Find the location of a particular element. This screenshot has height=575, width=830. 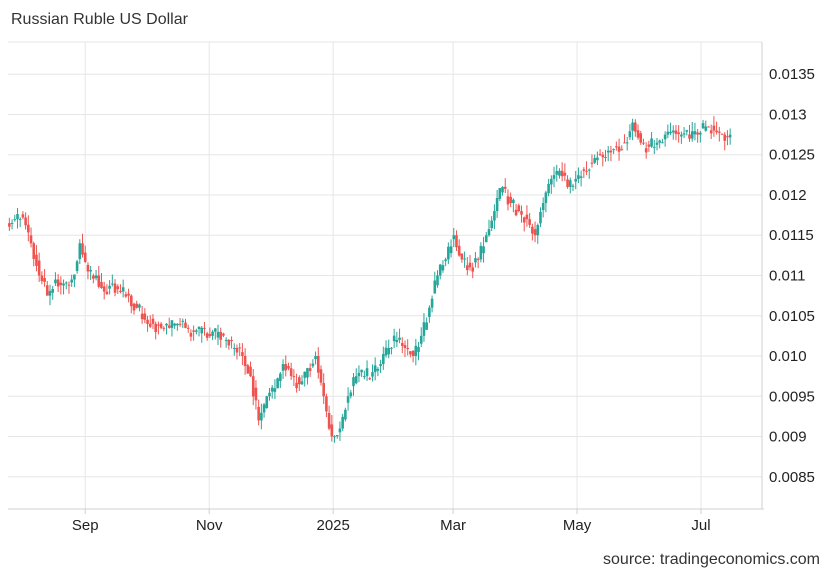

x-tick-label: Nov is located at coordinates (209, 525).